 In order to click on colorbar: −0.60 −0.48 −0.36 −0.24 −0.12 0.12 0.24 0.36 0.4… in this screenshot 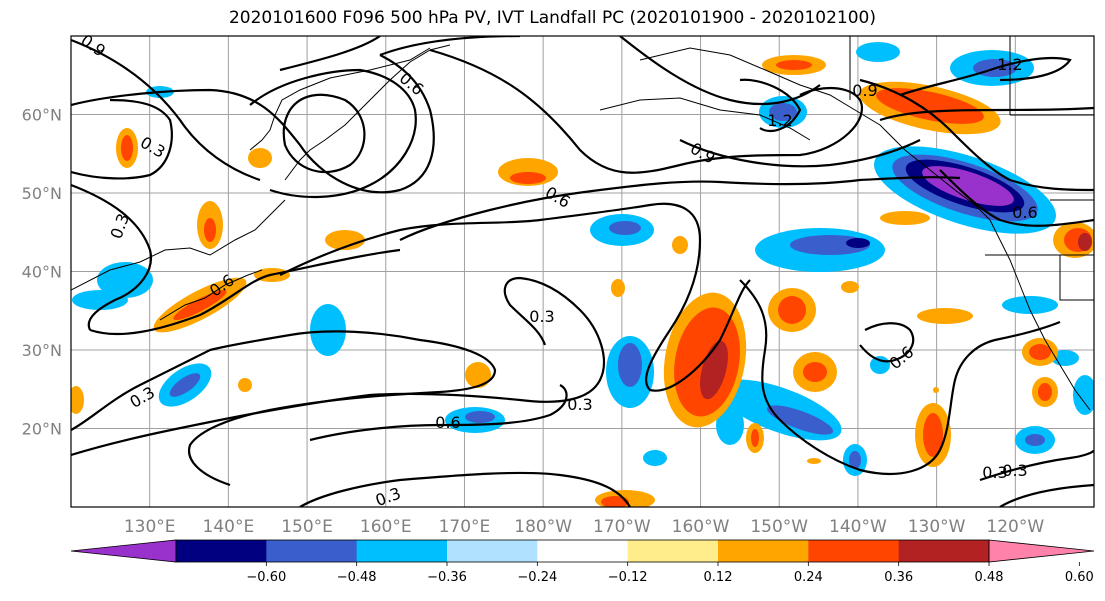, I will do `click(582, 562)`.